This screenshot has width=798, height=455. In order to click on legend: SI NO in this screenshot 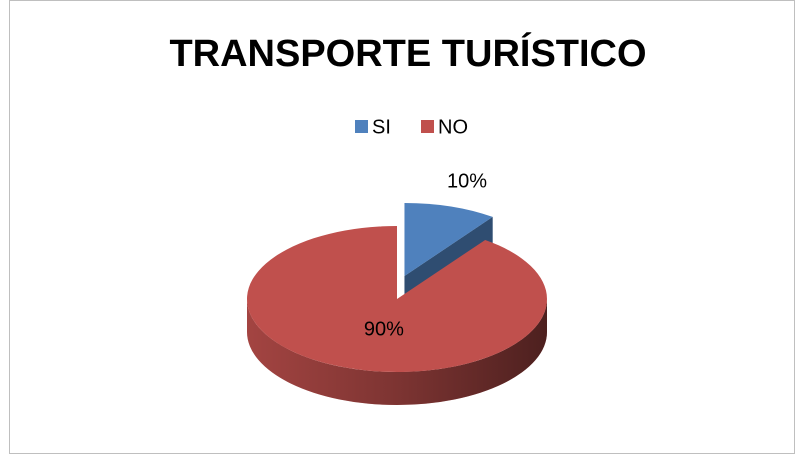, I will do `click(411, 127)`.